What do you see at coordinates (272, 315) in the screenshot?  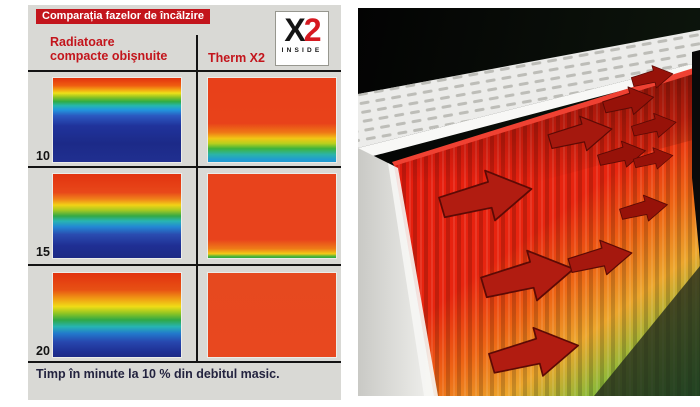 I see `thermal-image-thermx2-20min` at bounding box center [272, 315].